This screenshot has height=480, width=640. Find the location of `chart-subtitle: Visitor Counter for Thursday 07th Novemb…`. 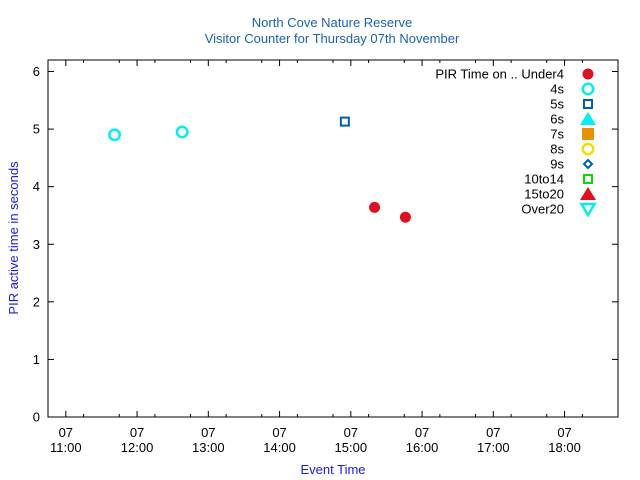

chart-subtitle: Visitor Counter for Thursday 07th Novemb… is located at coordinates (332, 38).